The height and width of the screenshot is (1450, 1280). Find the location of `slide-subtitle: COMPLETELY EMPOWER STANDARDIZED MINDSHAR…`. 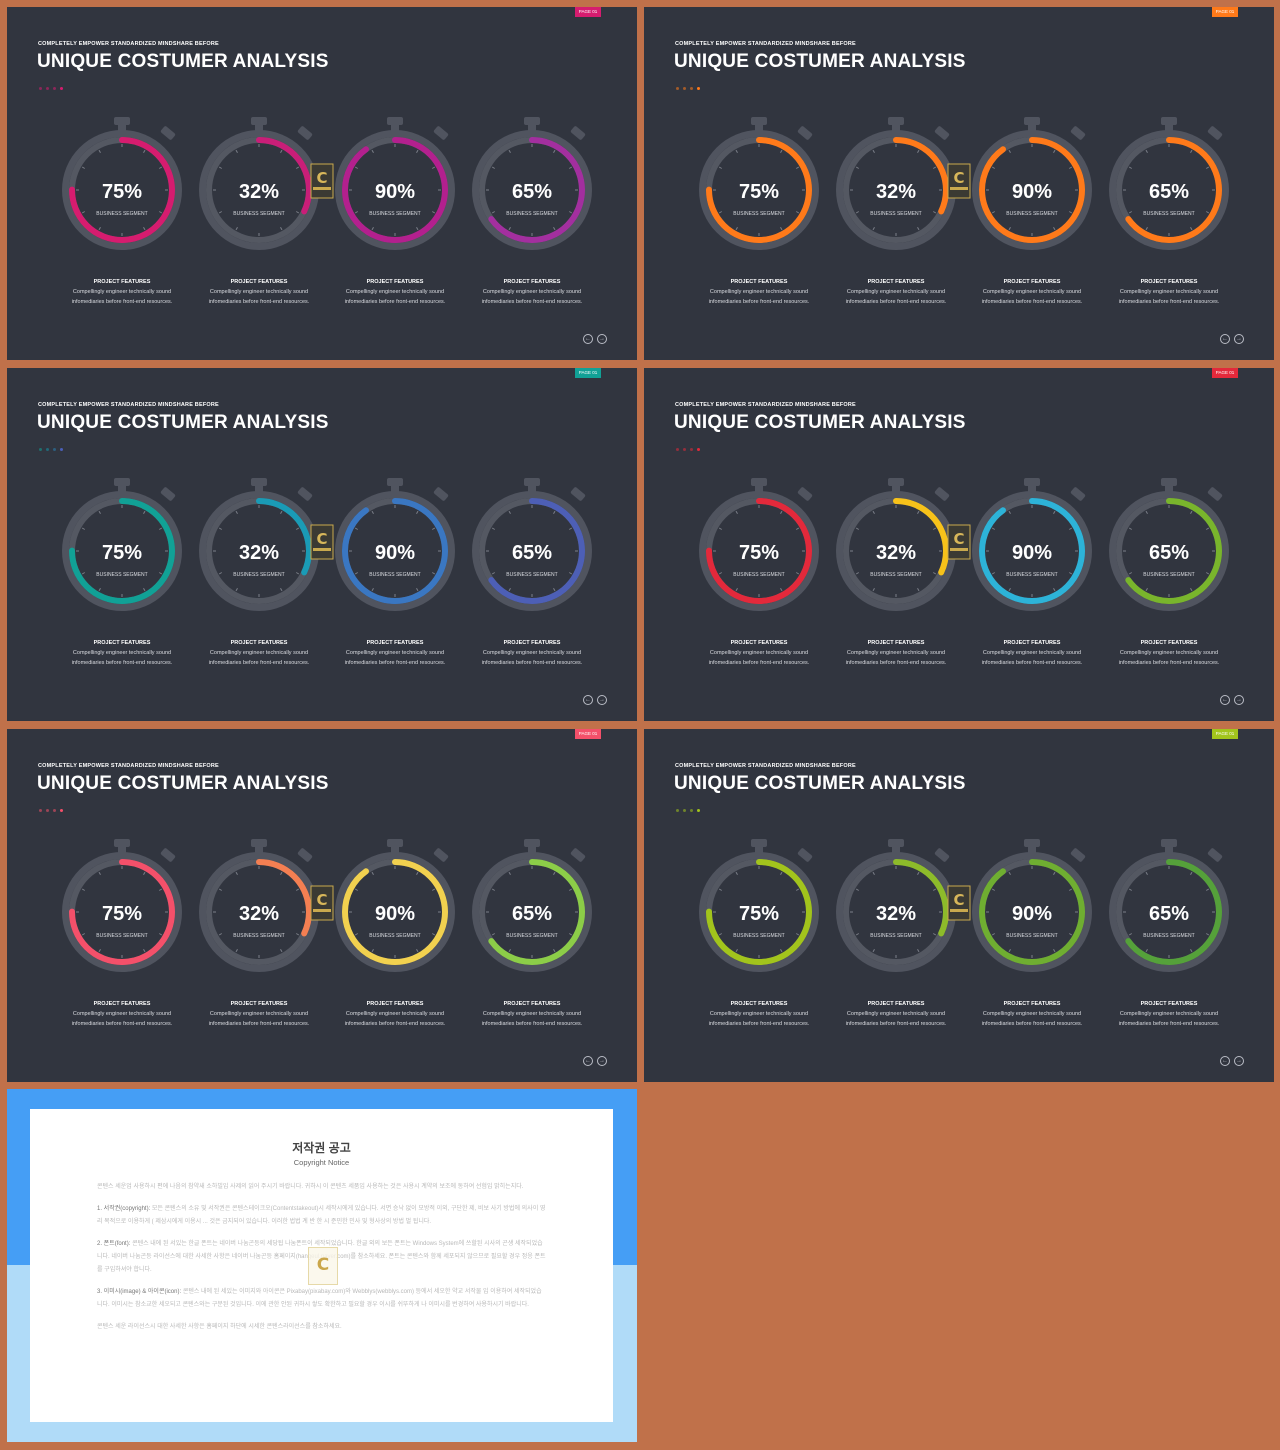

slide-subtitle: COMPLETELY EMPOWER STANDARDIZED MINDSHAR… is located at coordinates (128, 44).